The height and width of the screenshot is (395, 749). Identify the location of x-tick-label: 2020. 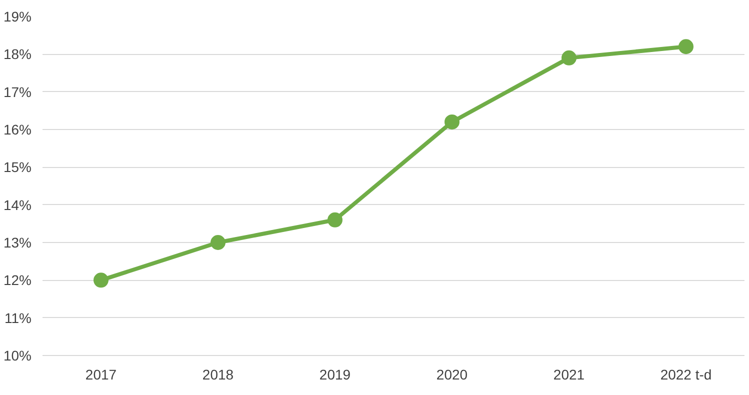
(452, 374).